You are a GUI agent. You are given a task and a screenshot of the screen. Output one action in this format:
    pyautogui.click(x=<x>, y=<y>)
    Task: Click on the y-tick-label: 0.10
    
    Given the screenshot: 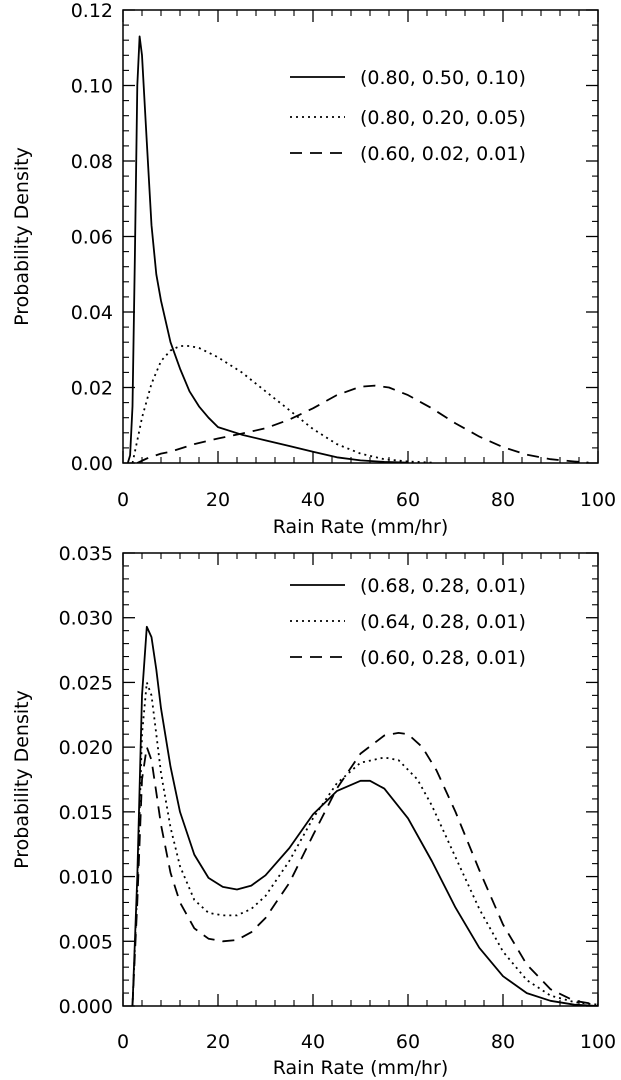 What is the action you would take?
    pyautogui.click(x=92, y=87)
    